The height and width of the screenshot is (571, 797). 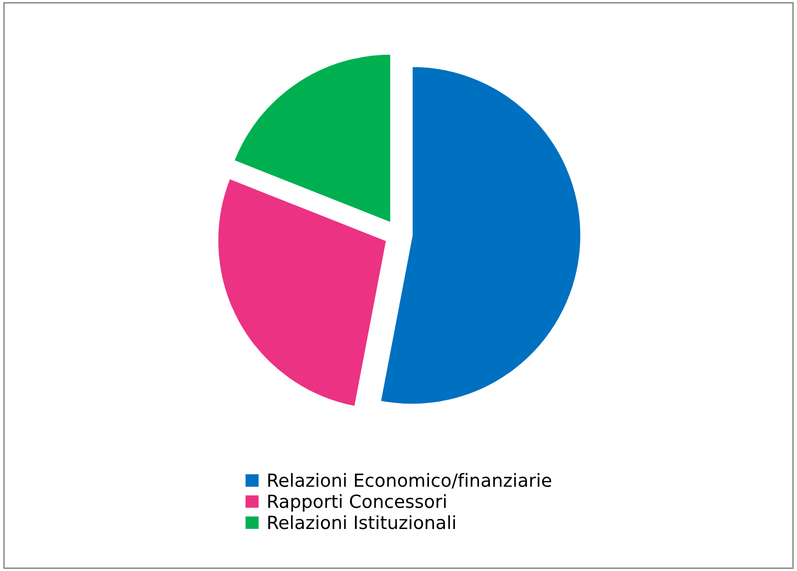 What do you see at coordinates (410, 480) in the screenshot?
I see `legend-label: Relazioni Economico/finanziarie` at bounding box center [410, 480].